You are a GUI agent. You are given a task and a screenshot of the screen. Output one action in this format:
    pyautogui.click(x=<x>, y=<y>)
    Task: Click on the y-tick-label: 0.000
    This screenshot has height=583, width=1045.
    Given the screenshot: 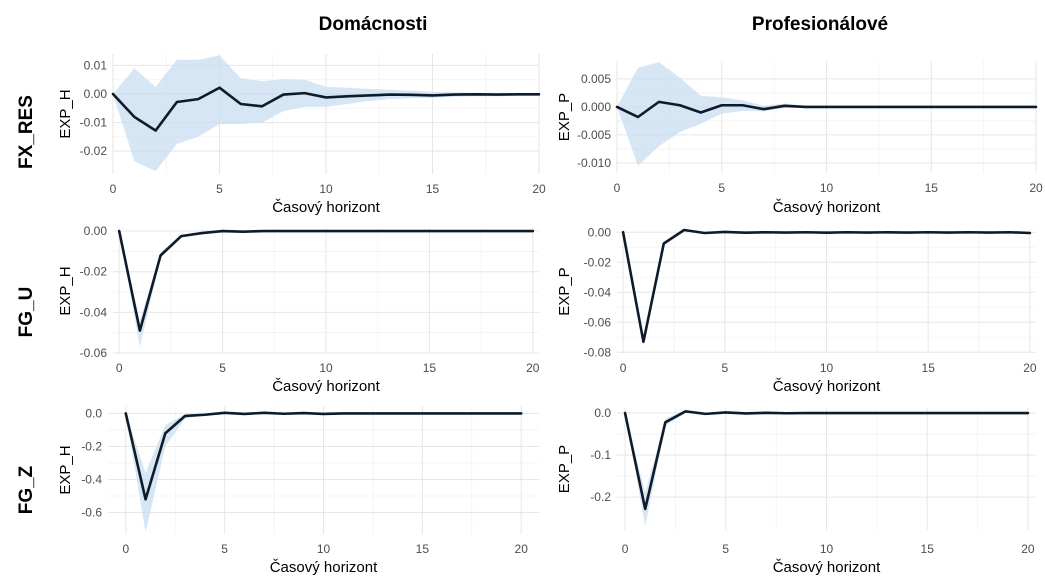 What is the action you would take?
    pyautogui.click(x=596, y=107)
    